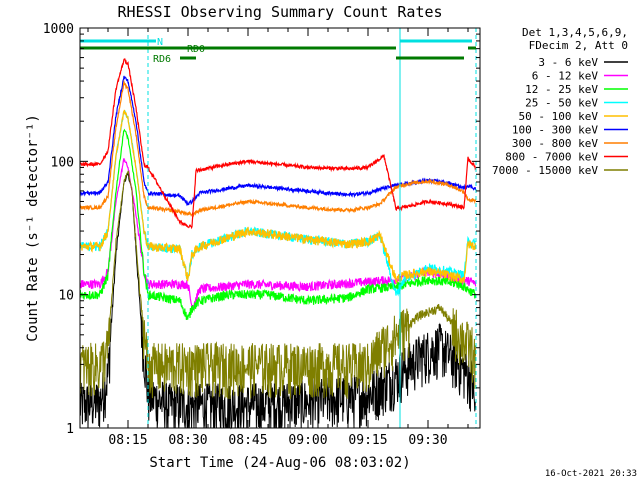 This screenshot has width=640, height=485. I want to click on y-tick-label: 10, so click(66, 296).